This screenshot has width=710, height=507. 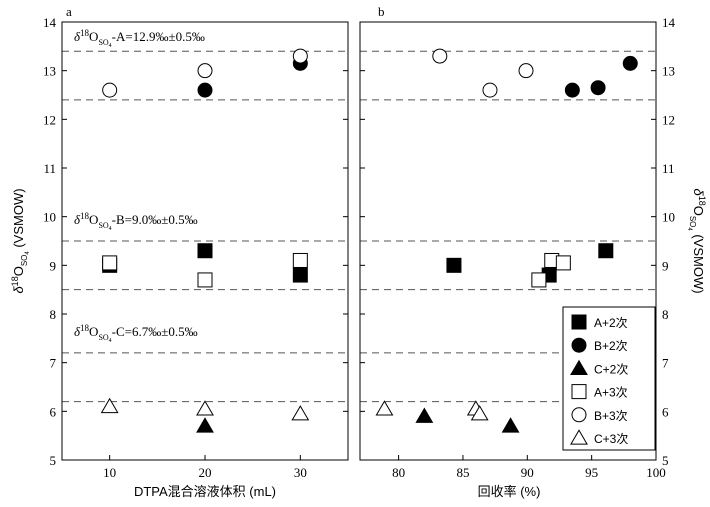 What do you see at coordinates (696, 240) in the screenshot?
I see `panel-b-y-axis-title: δ18OSO4 (VSMOW)` at bounding box center [696, 240].